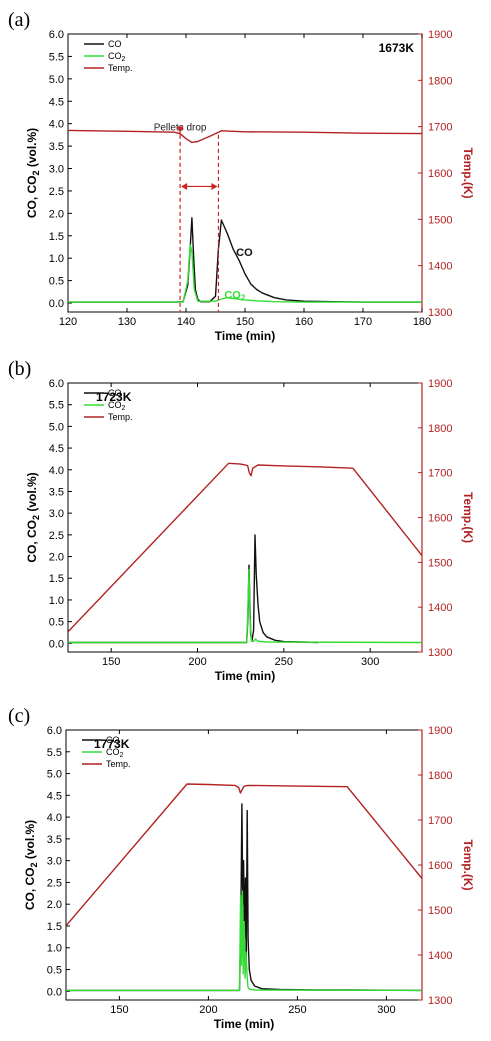 The height and width of the screenshot is (1041, 491). I want to click on annotation-curve-label: CO2, so click(235, 296).